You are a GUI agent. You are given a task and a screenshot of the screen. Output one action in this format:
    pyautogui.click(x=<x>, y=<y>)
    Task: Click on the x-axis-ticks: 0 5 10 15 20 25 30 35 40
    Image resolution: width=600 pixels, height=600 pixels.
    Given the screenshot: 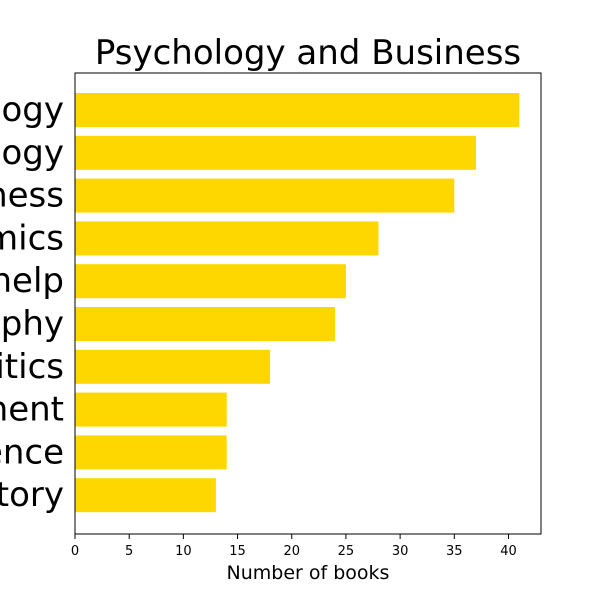 What is the action you would take?
    pyautogui.click(x=294, y=546)
    